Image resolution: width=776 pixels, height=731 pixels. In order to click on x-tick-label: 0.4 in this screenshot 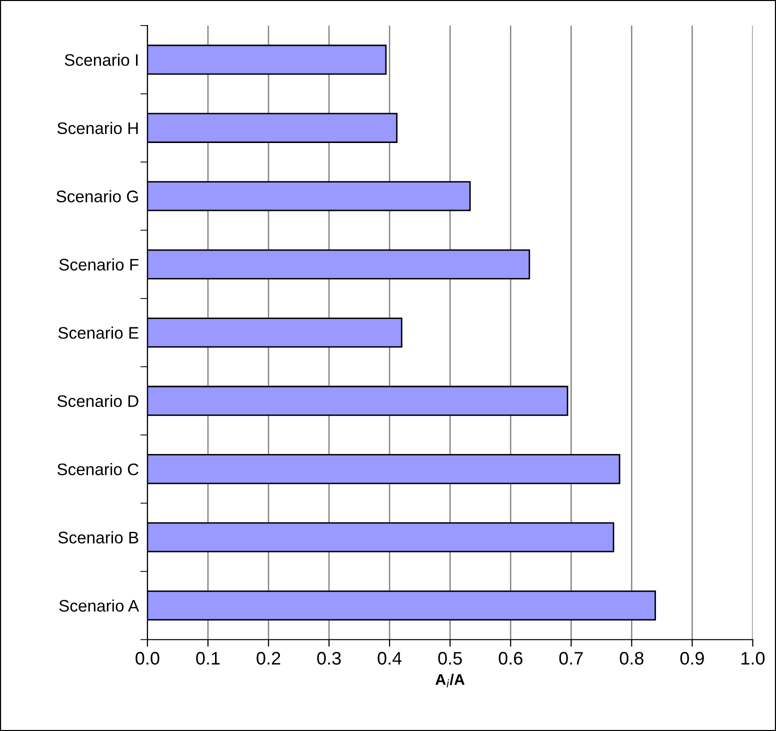, I will do `click(390, 658)`.